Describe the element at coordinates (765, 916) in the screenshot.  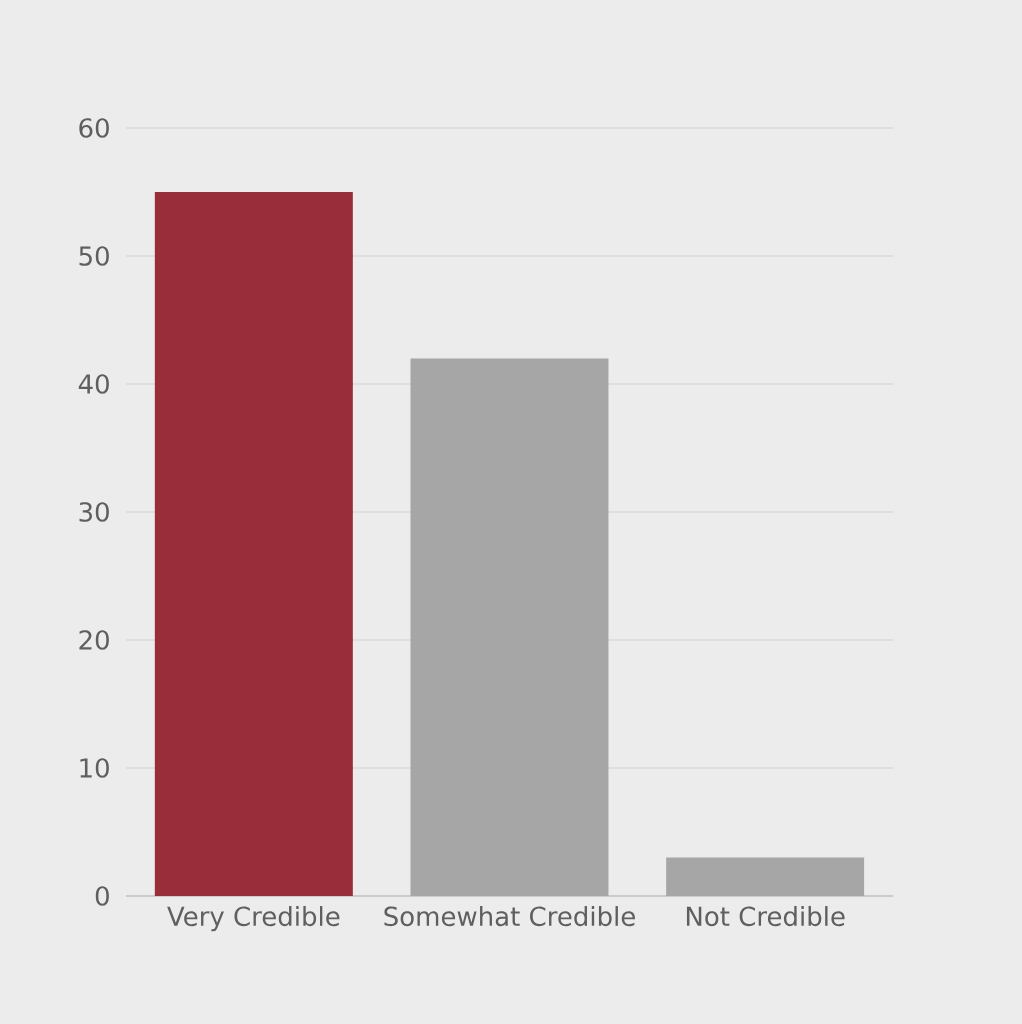
I see `x-tick-label: Not Credible` at that location.